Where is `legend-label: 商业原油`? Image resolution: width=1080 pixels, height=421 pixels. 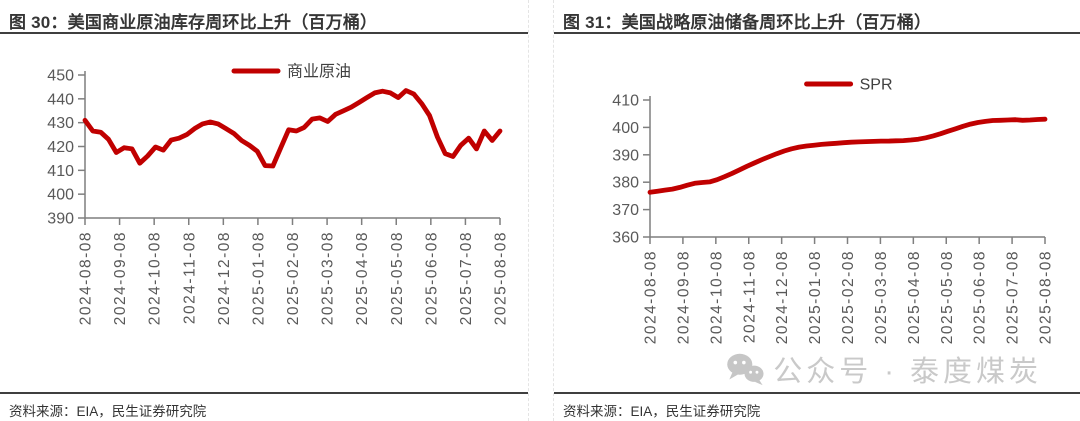
legend-label: 商业原油 is located at coordinates (319, 72).